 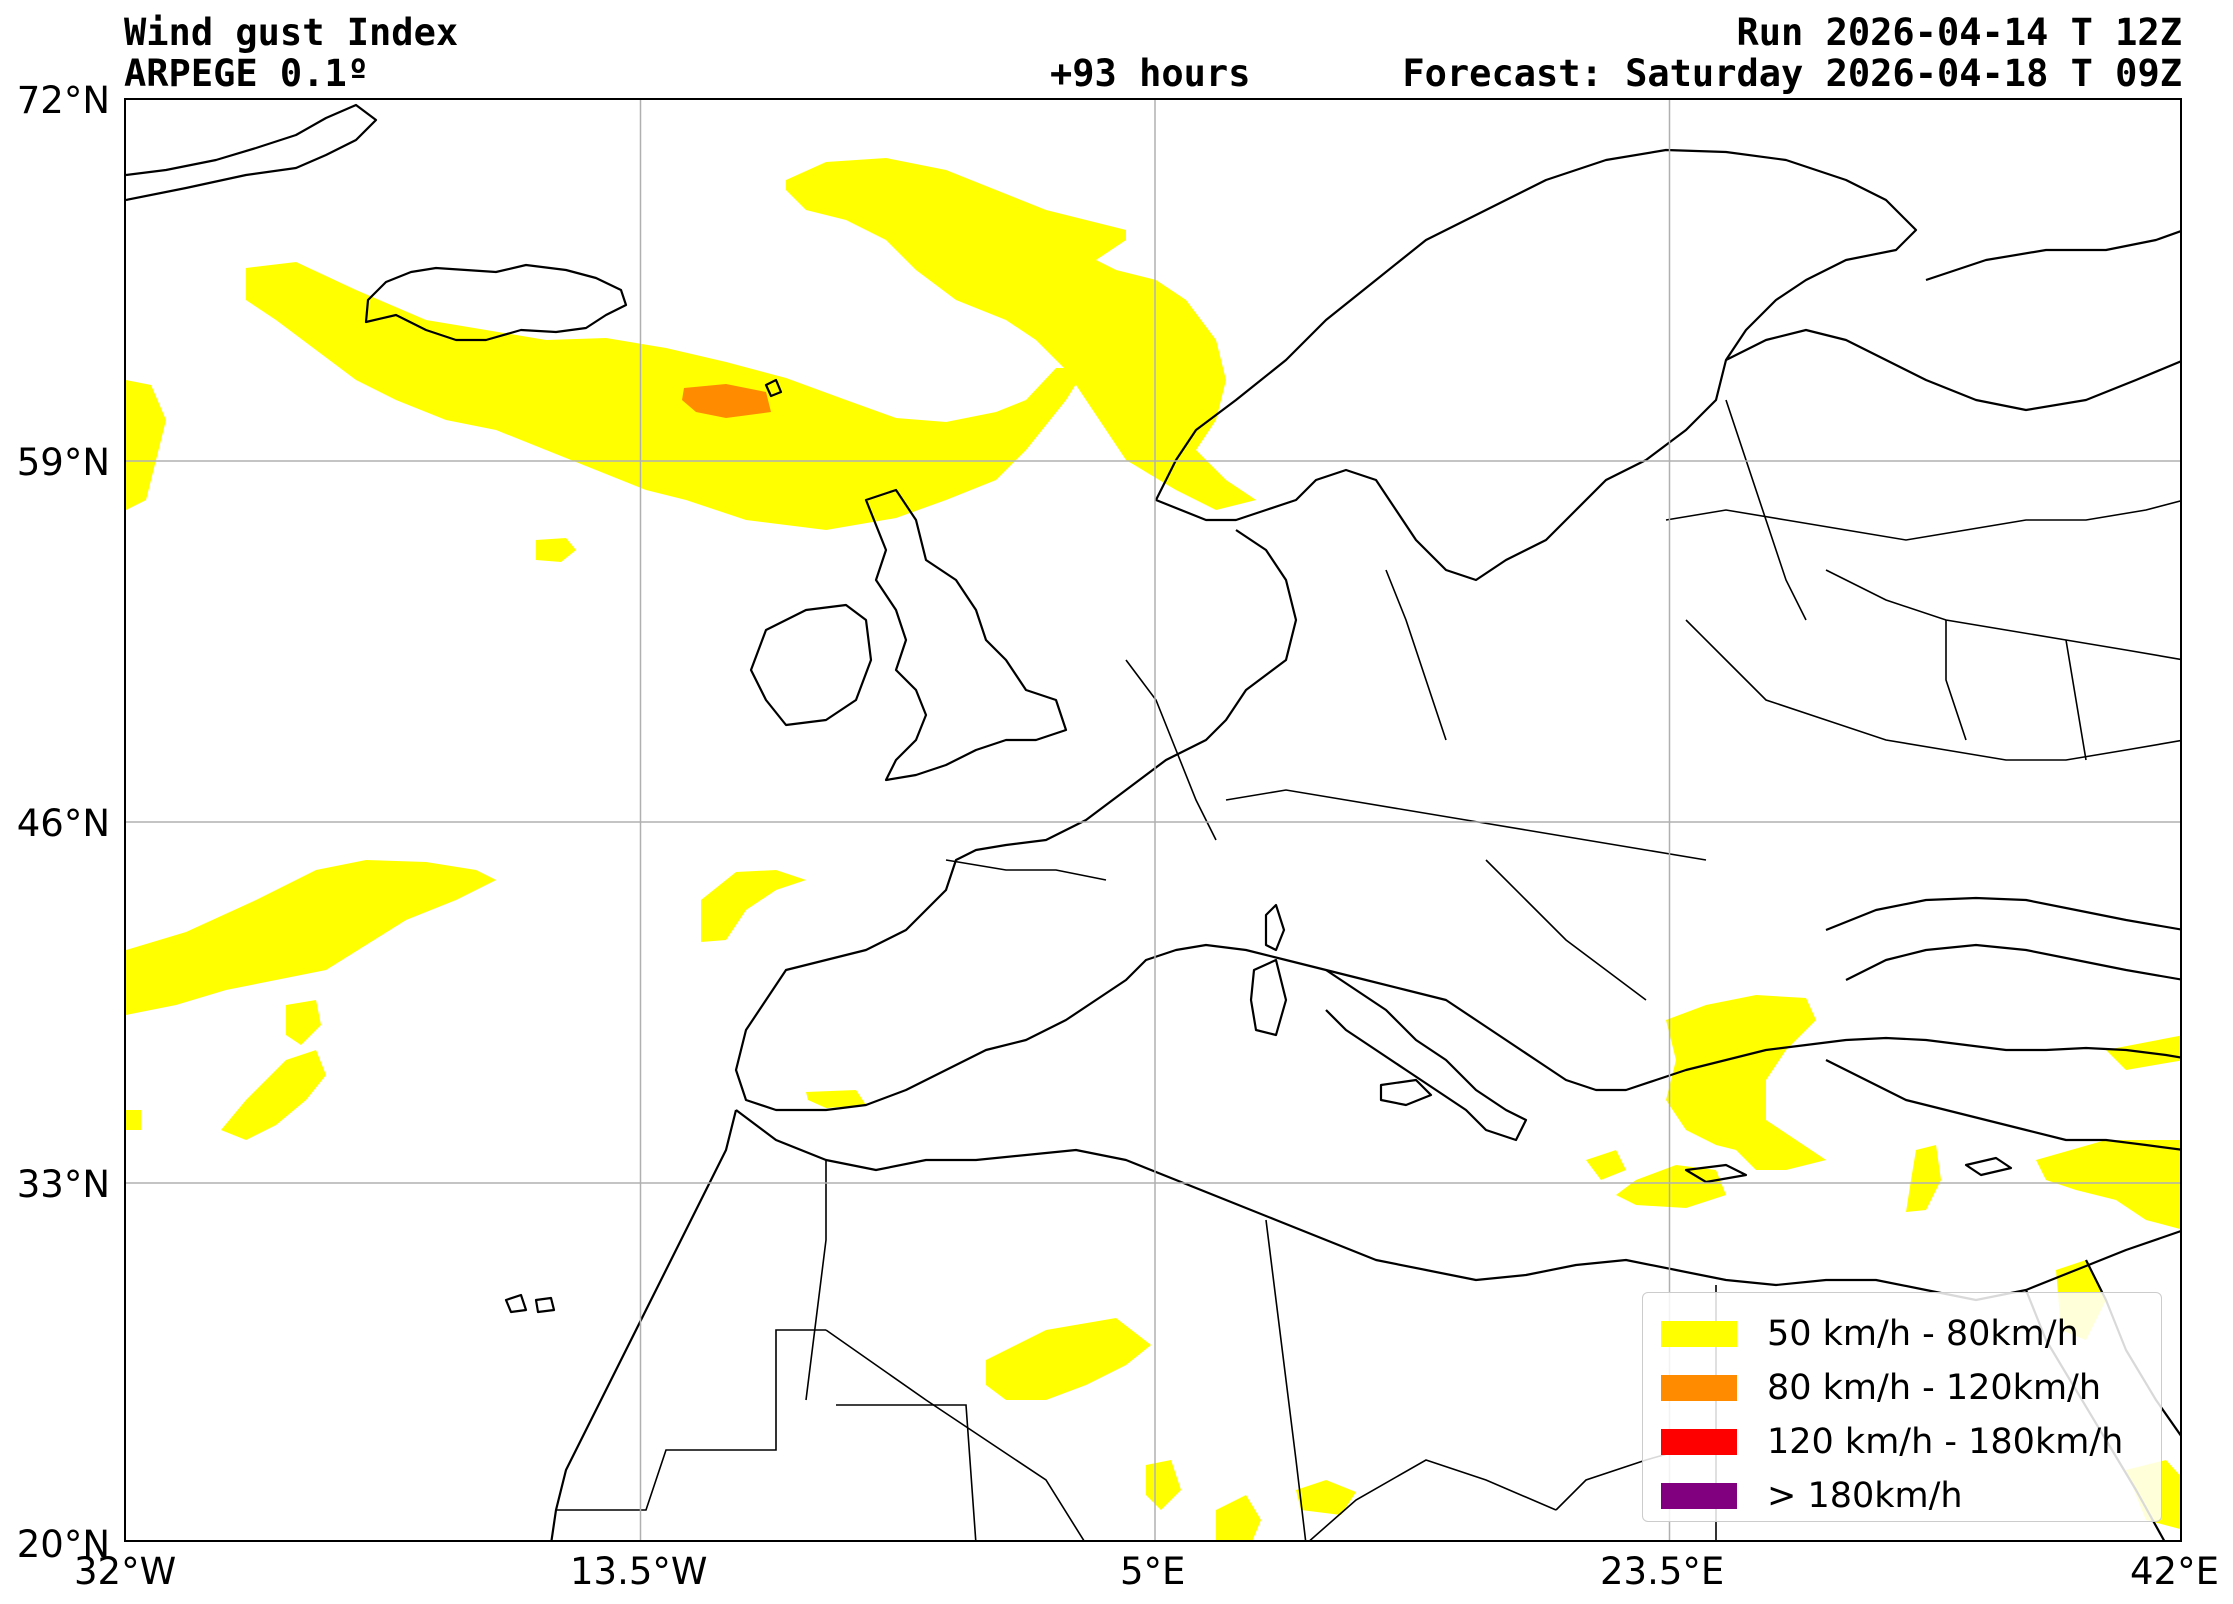 I want to click on run-time: Run 2026-04-14 T 12Z, so click(x=1959, y=32).